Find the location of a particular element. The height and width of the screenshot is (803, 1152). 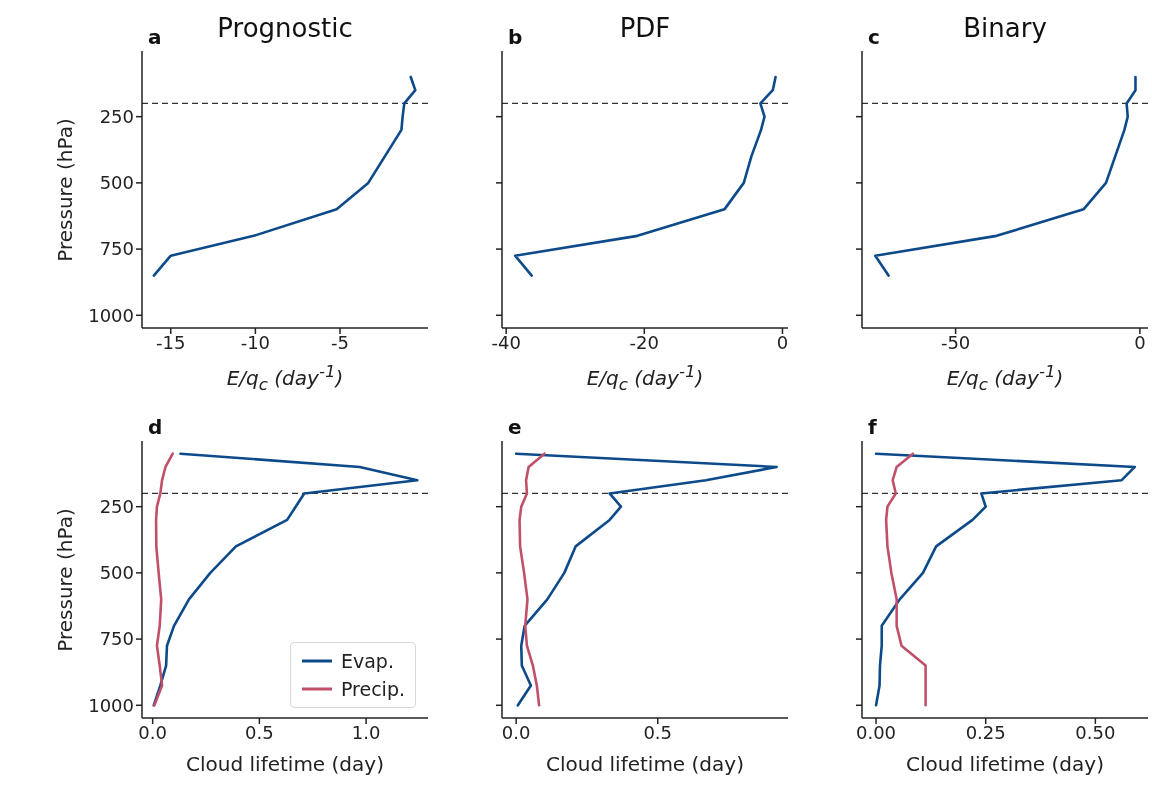

chart-title: Prognostic is located at coordinates (285, 28).